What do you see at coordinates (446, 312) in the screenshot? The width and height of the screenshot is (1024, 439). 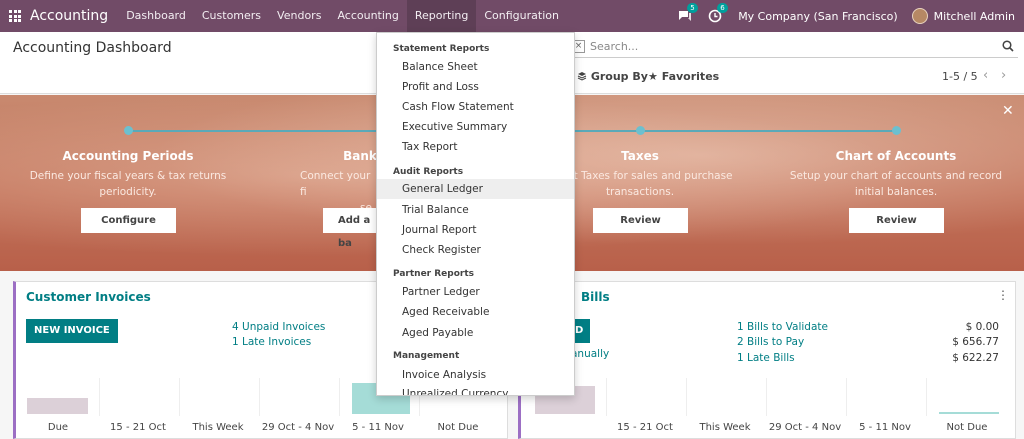 I see `menu-item-aged-receivable: Aged Receivable` at bounding box center [446, 312].